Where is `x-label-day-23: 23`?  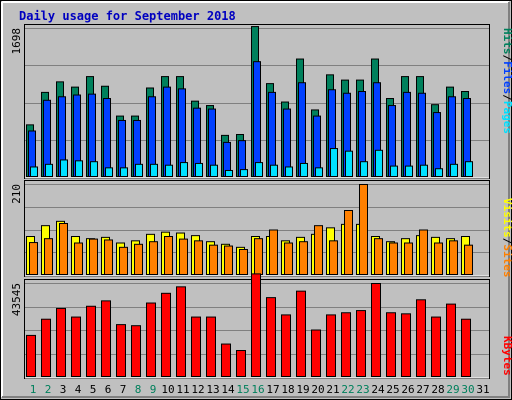
x-label-day-23: 23 is located at coordinates (362, 389).